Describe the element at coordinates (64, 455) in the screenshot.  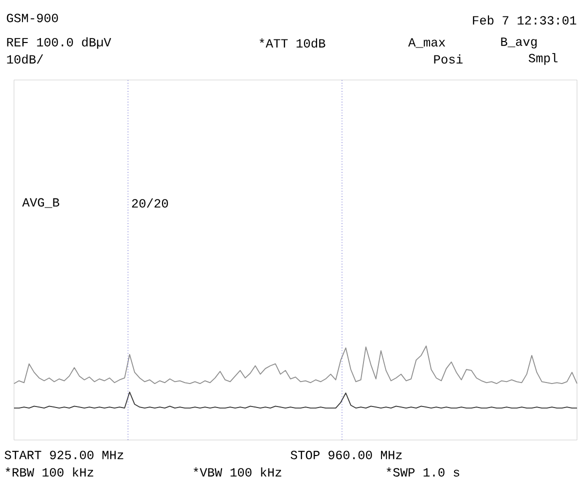
I see `text: START 925.00 MHz` at that location.